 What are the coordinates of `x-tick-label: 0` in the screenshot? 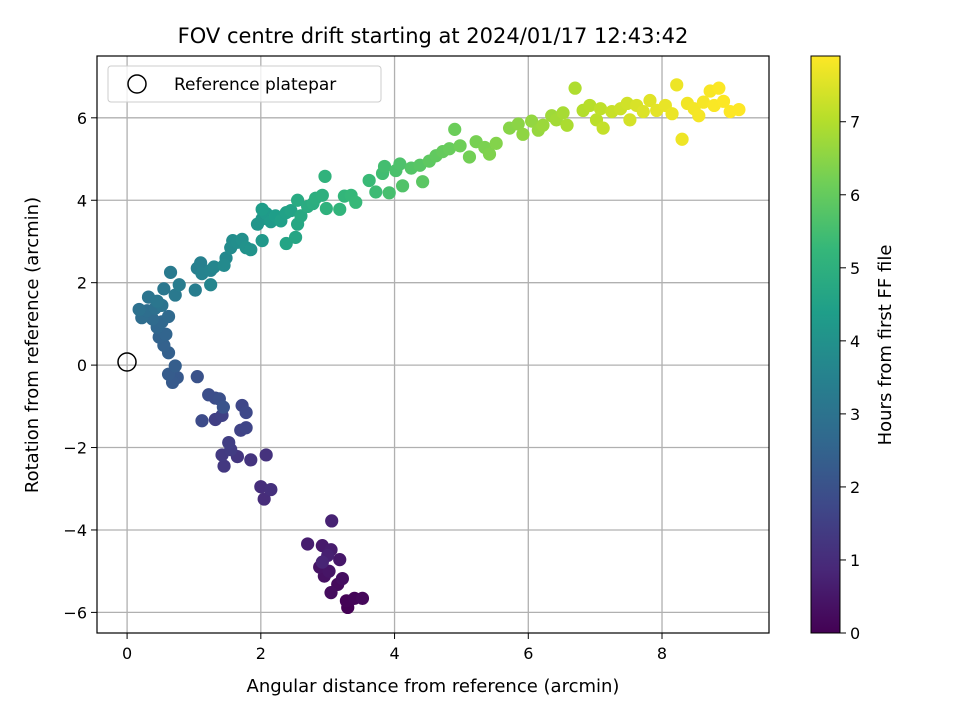 It's located at (127, 653).